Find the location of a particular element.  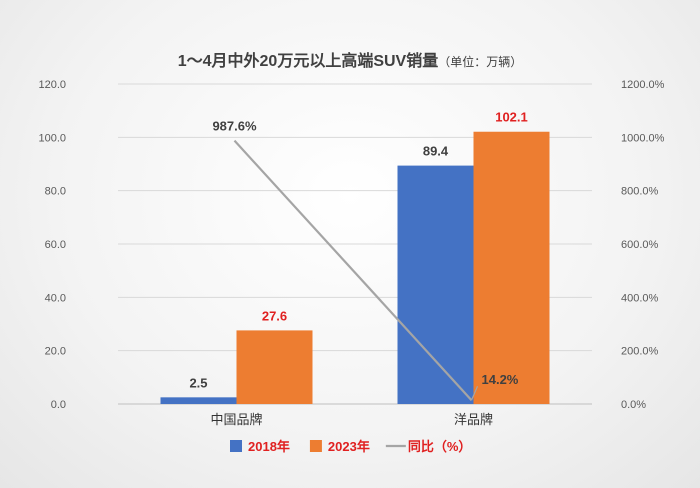

right-tick-label: 1000.0% is located at coordinates (643, 138).